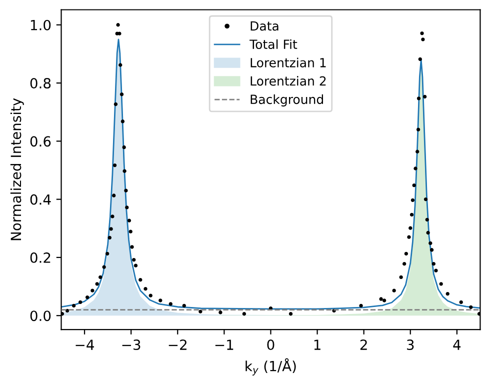 The image size is (490, 390). Describe the element at coordinates (40, 199) in the screenshot. I see `y-tick-label: 0.4` at that location.